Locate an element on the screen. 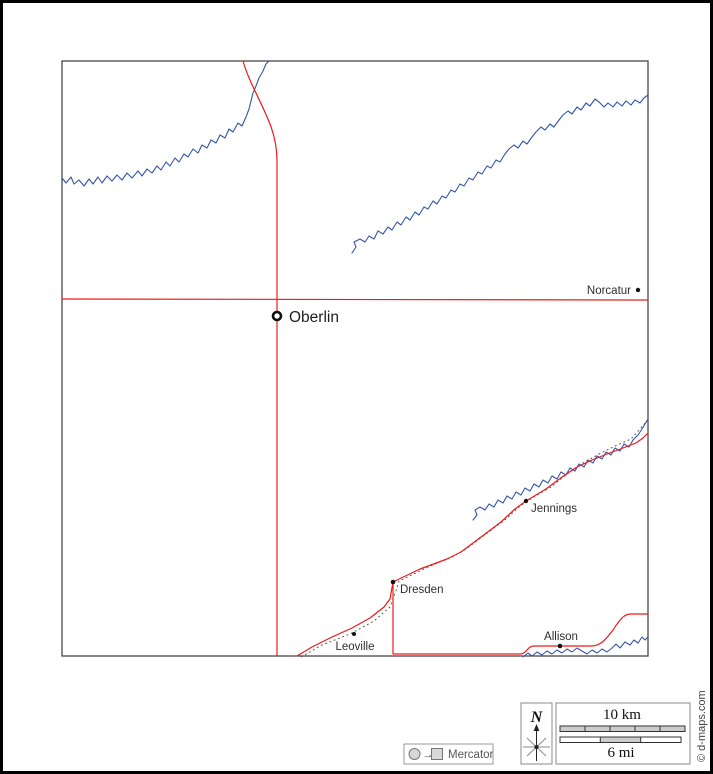 Image resolution: width=713 pixels, height=774 pixels. town-marker-norcatur is located at coordinates (638, 290).